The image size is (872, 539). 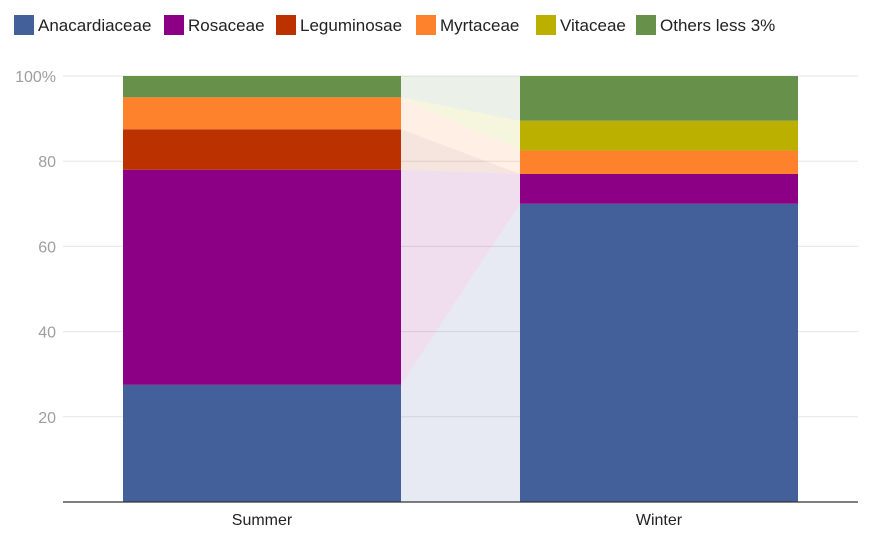 What do you see at coordinates (226, 25) in the screenshot?
I see `legend-label-rosaceae: Rosaceae` at bounding box center [226, 25].